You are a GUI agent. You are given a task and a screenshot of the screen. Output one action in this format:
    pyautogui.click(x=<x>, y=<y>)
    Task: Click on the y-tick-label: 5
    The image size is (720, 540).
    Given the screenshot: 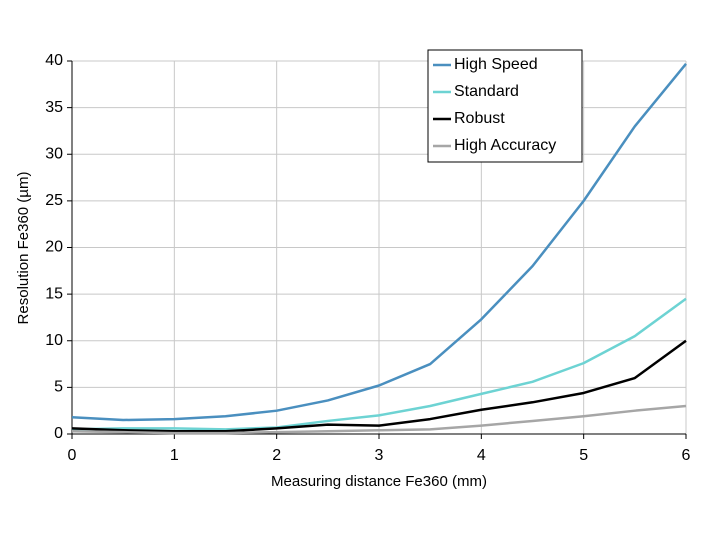 What is the action you would take?
    pyautogui.click(x=58, y=387)
    